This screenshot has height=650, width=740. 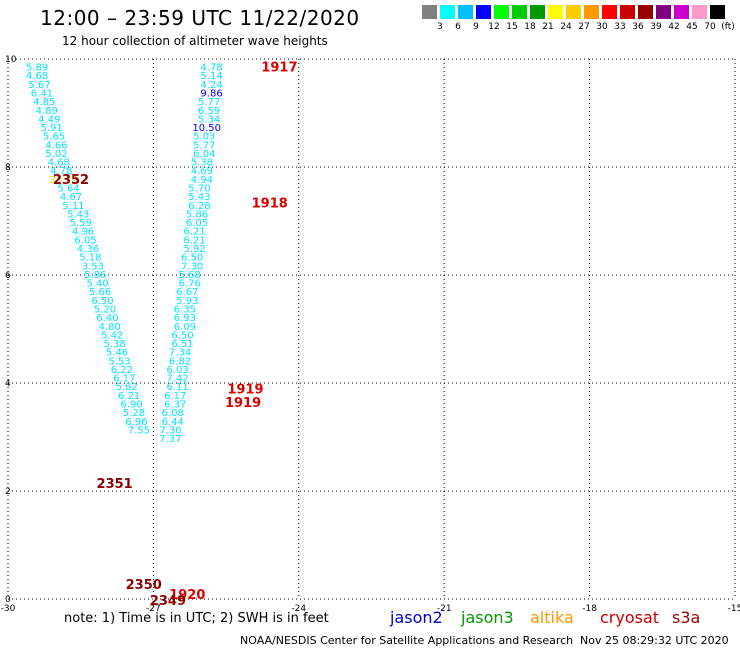 I want to click on wave-height-label: 6.40, so click(x=107, y=318).